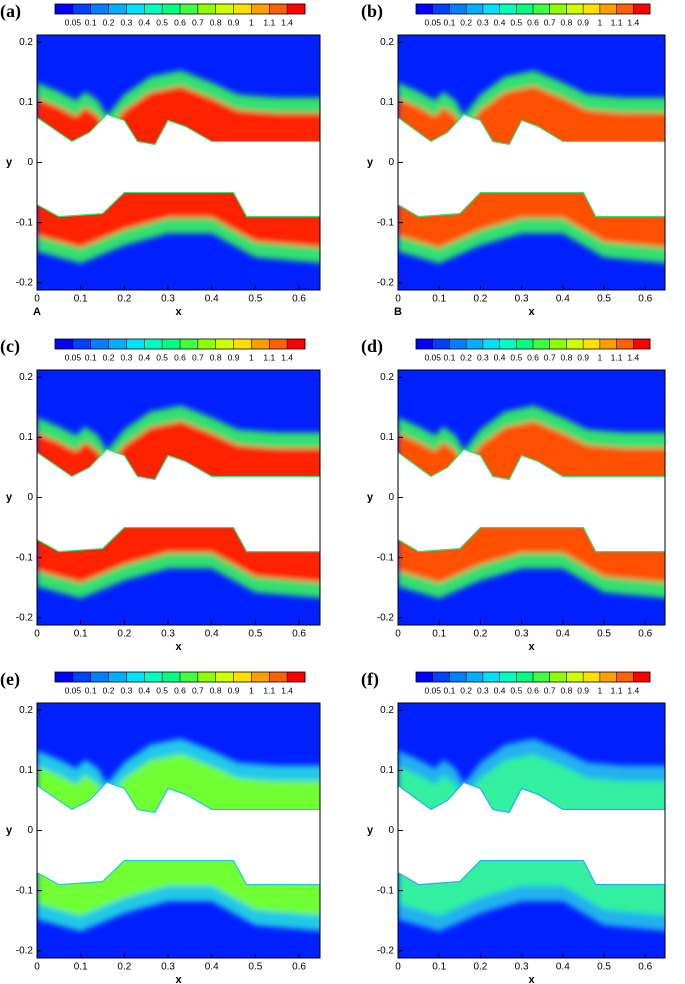 The width and height of the screenshot is (685, 984). I want to click on panel-label: (d), so click(372, 346).